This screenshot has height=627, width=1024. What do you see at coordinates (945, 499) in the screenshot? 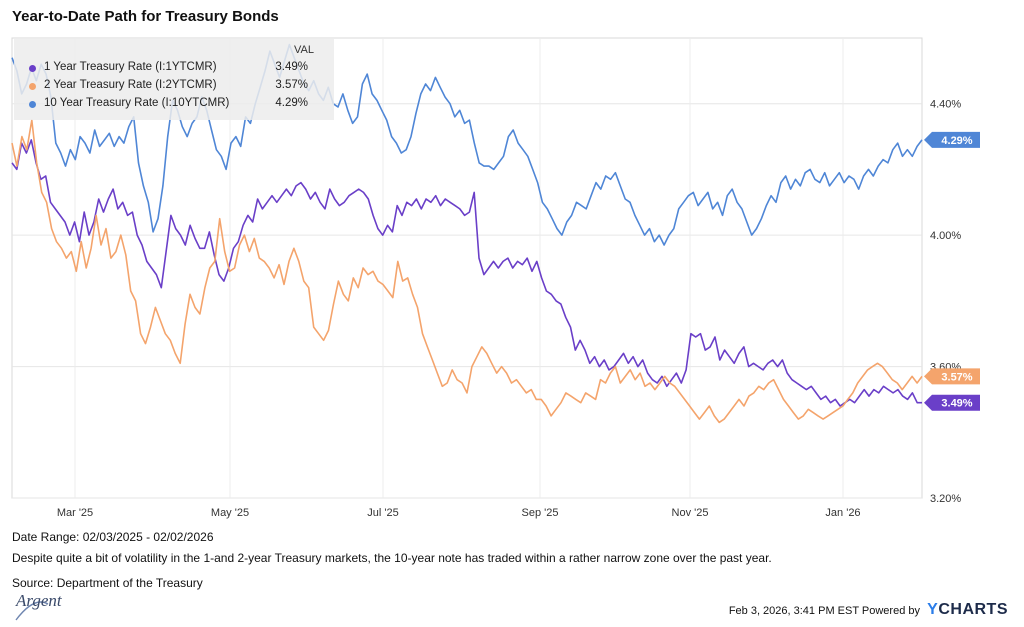
I see `y-tick-label: 3.20%` at bounding box center [945, 499].